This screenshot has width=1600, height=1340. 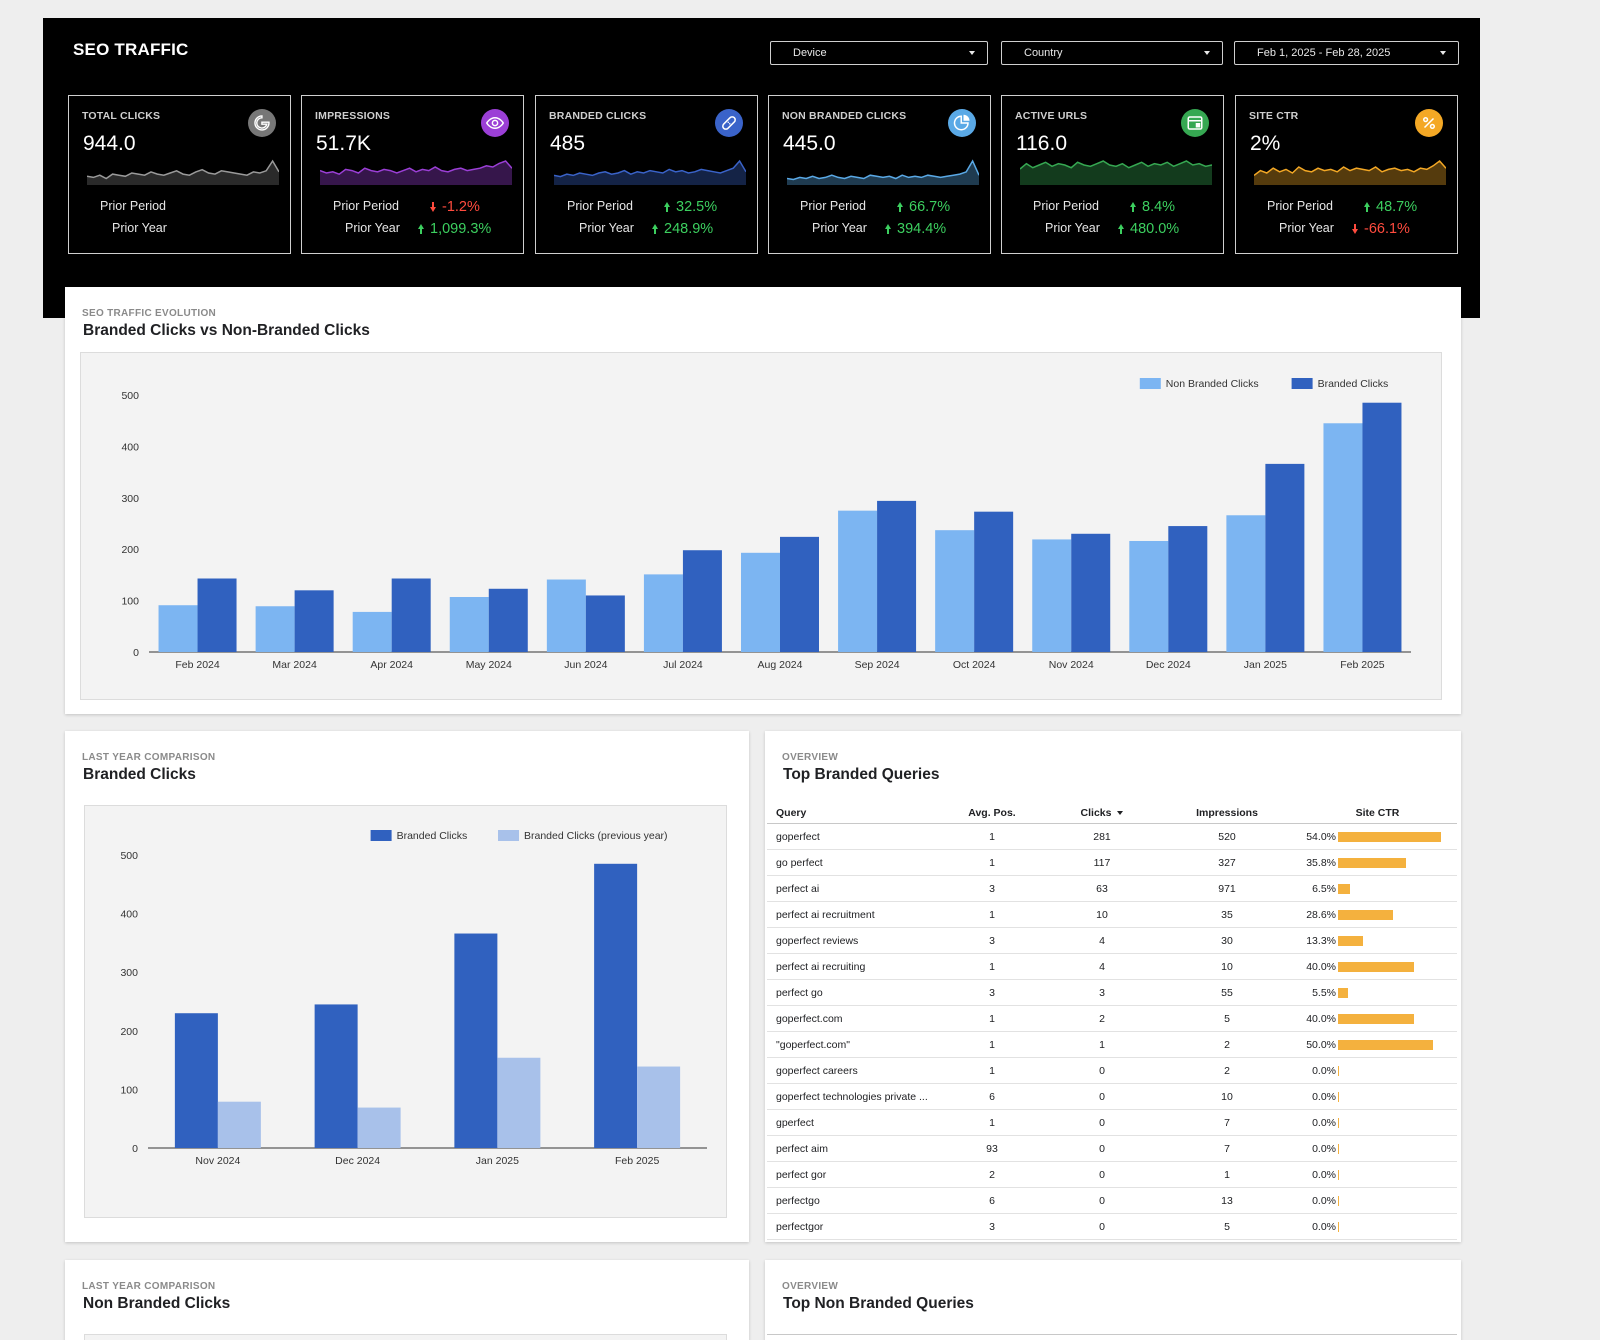 What do you see at coordinates (1227, 1226) in the screenshot?
I see `impressions-cell: 5` at bounding box center [1227, 1226].